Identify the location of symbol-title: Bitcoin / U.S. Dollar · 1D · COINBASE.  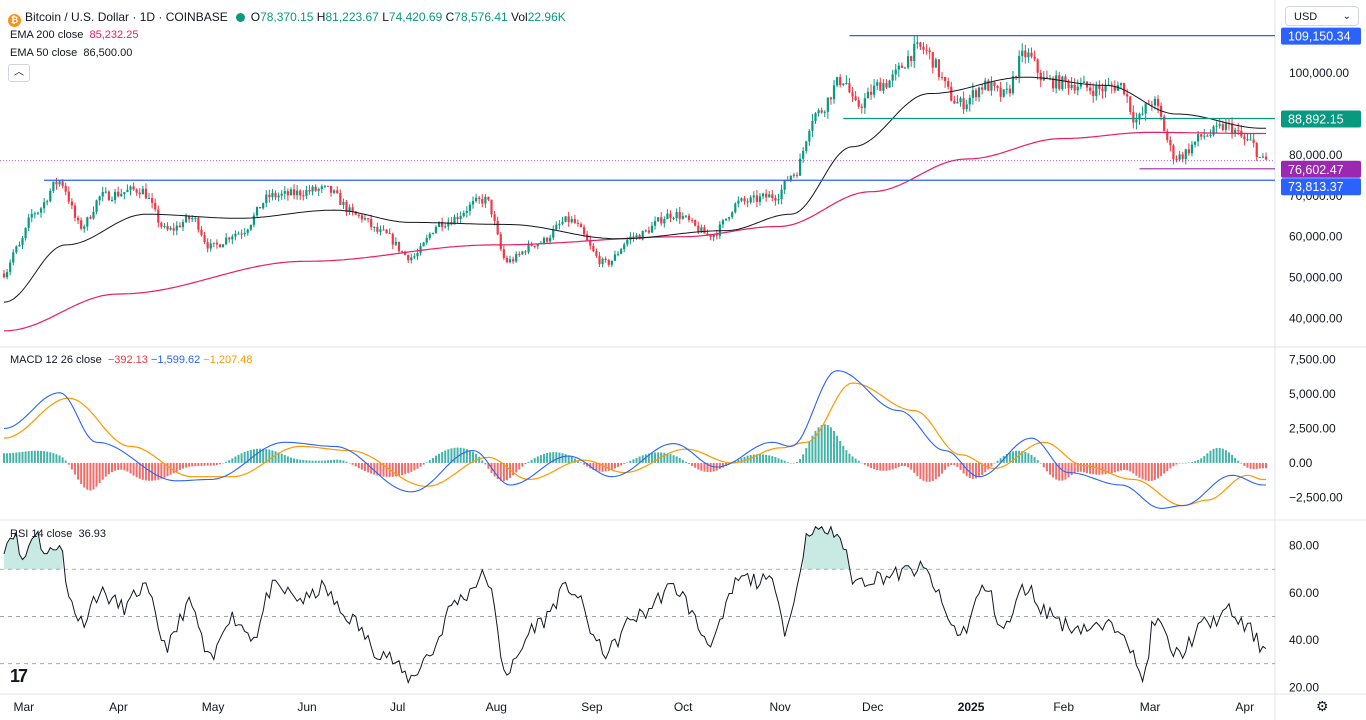
(126, 17).